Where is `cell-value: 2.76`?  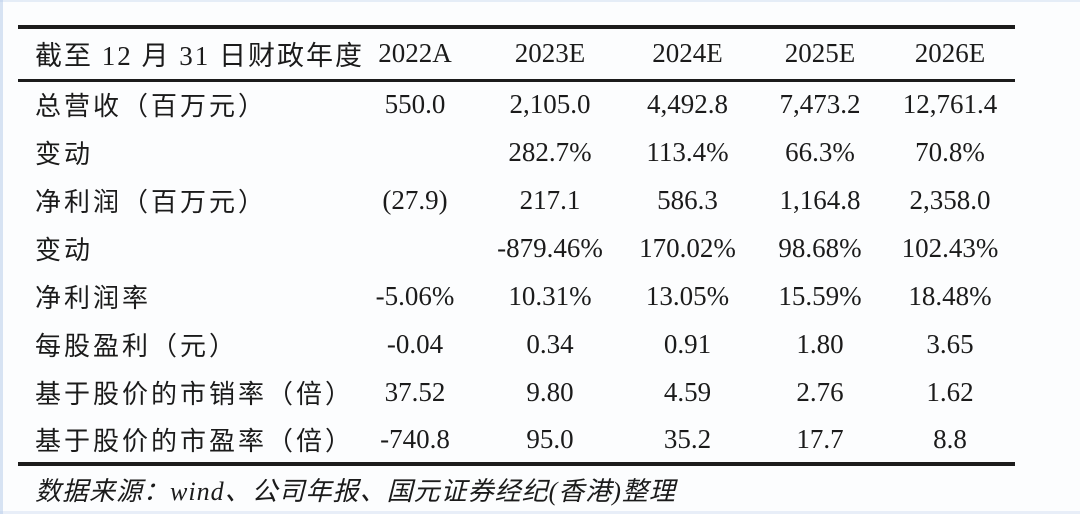 cell-value: 2.76 is located at coordinates (820, 391).